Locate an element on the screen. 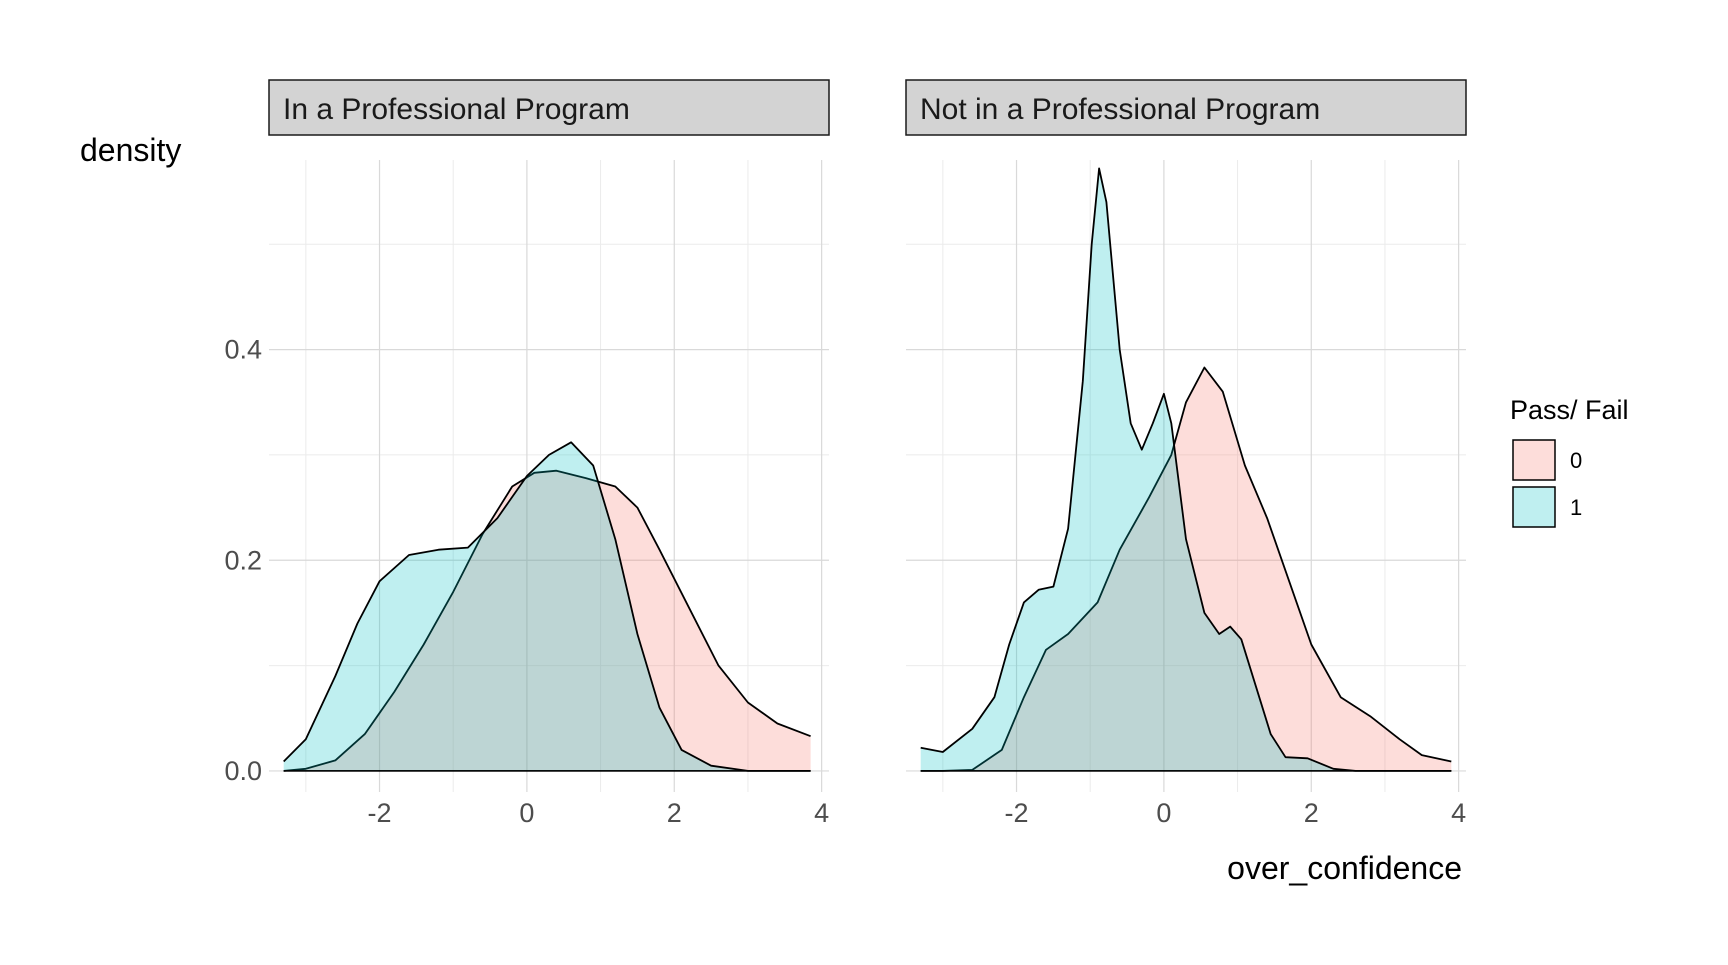 The height and width of the screenshot is (965, 1728). legend-title: Pass/ Fail is located at coordinates (1569, 410).